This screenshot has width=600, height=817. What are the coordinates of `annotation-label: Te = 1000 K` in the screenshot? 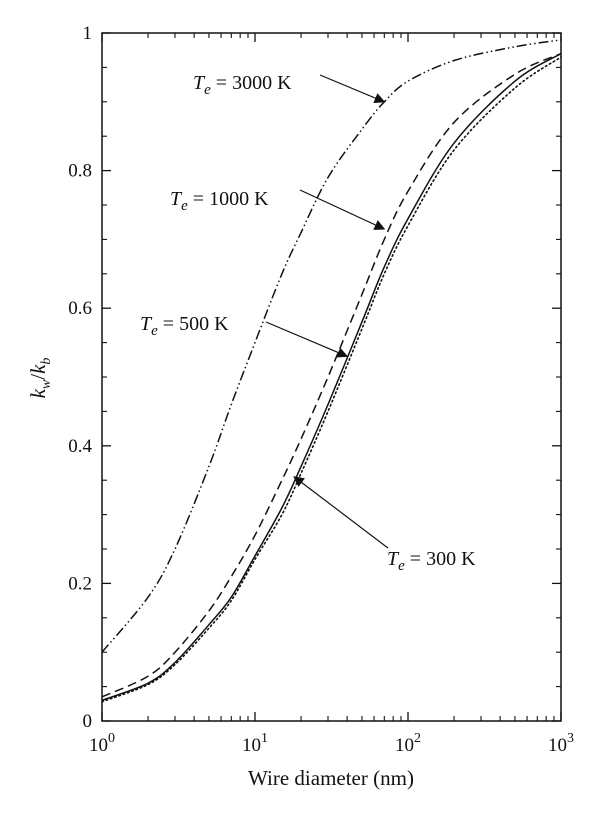 It's located at (219, 201).